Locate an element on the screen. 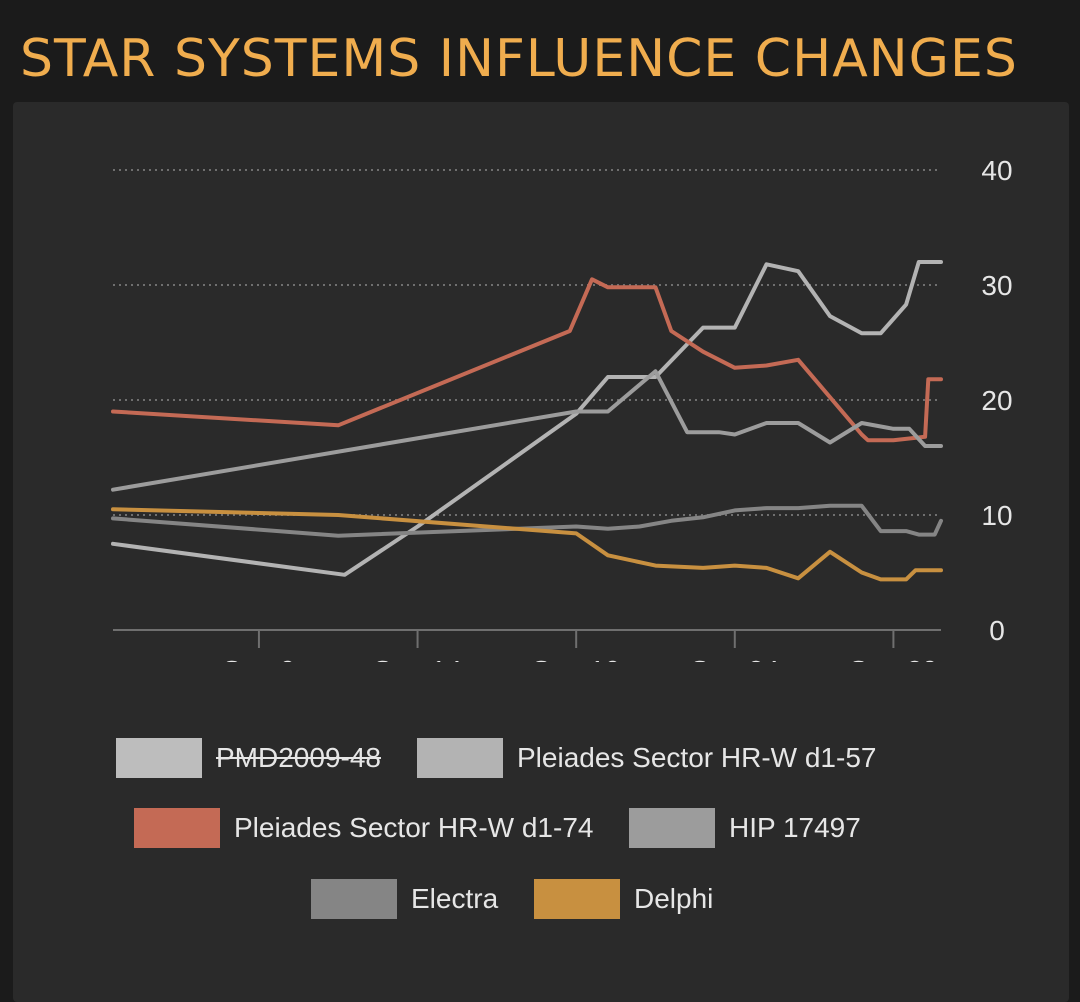  x-tick-label: Sep 19 is located at coordinates (576, 658).